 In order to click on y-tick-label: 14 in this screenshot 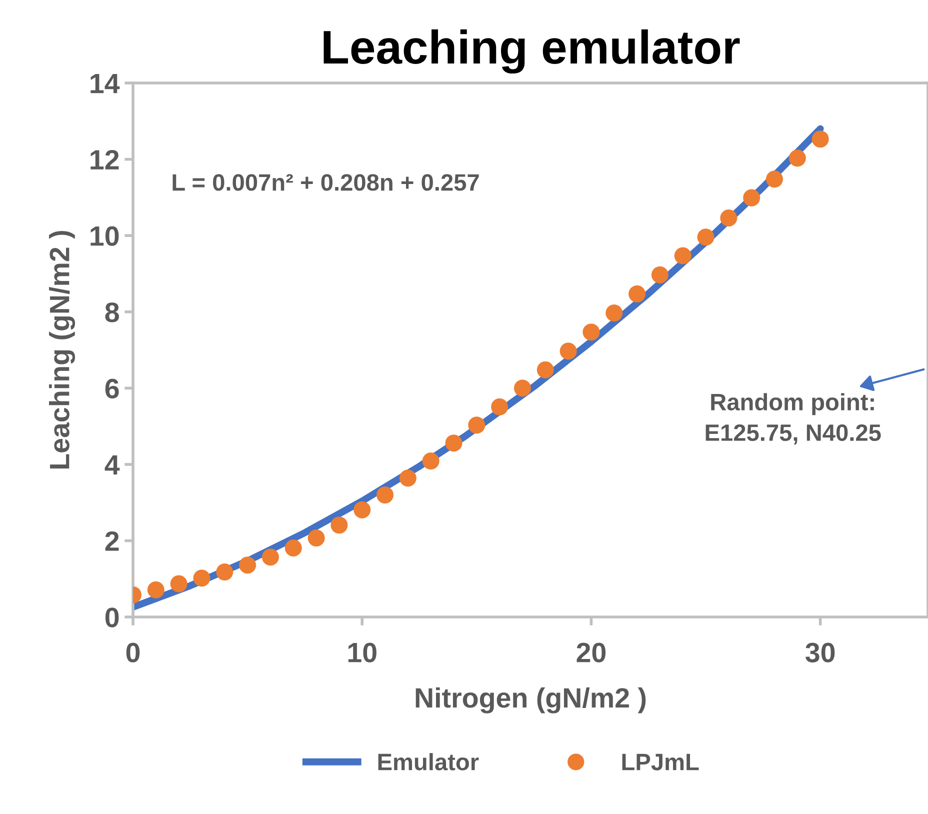, I will do `click(105, 84)`.